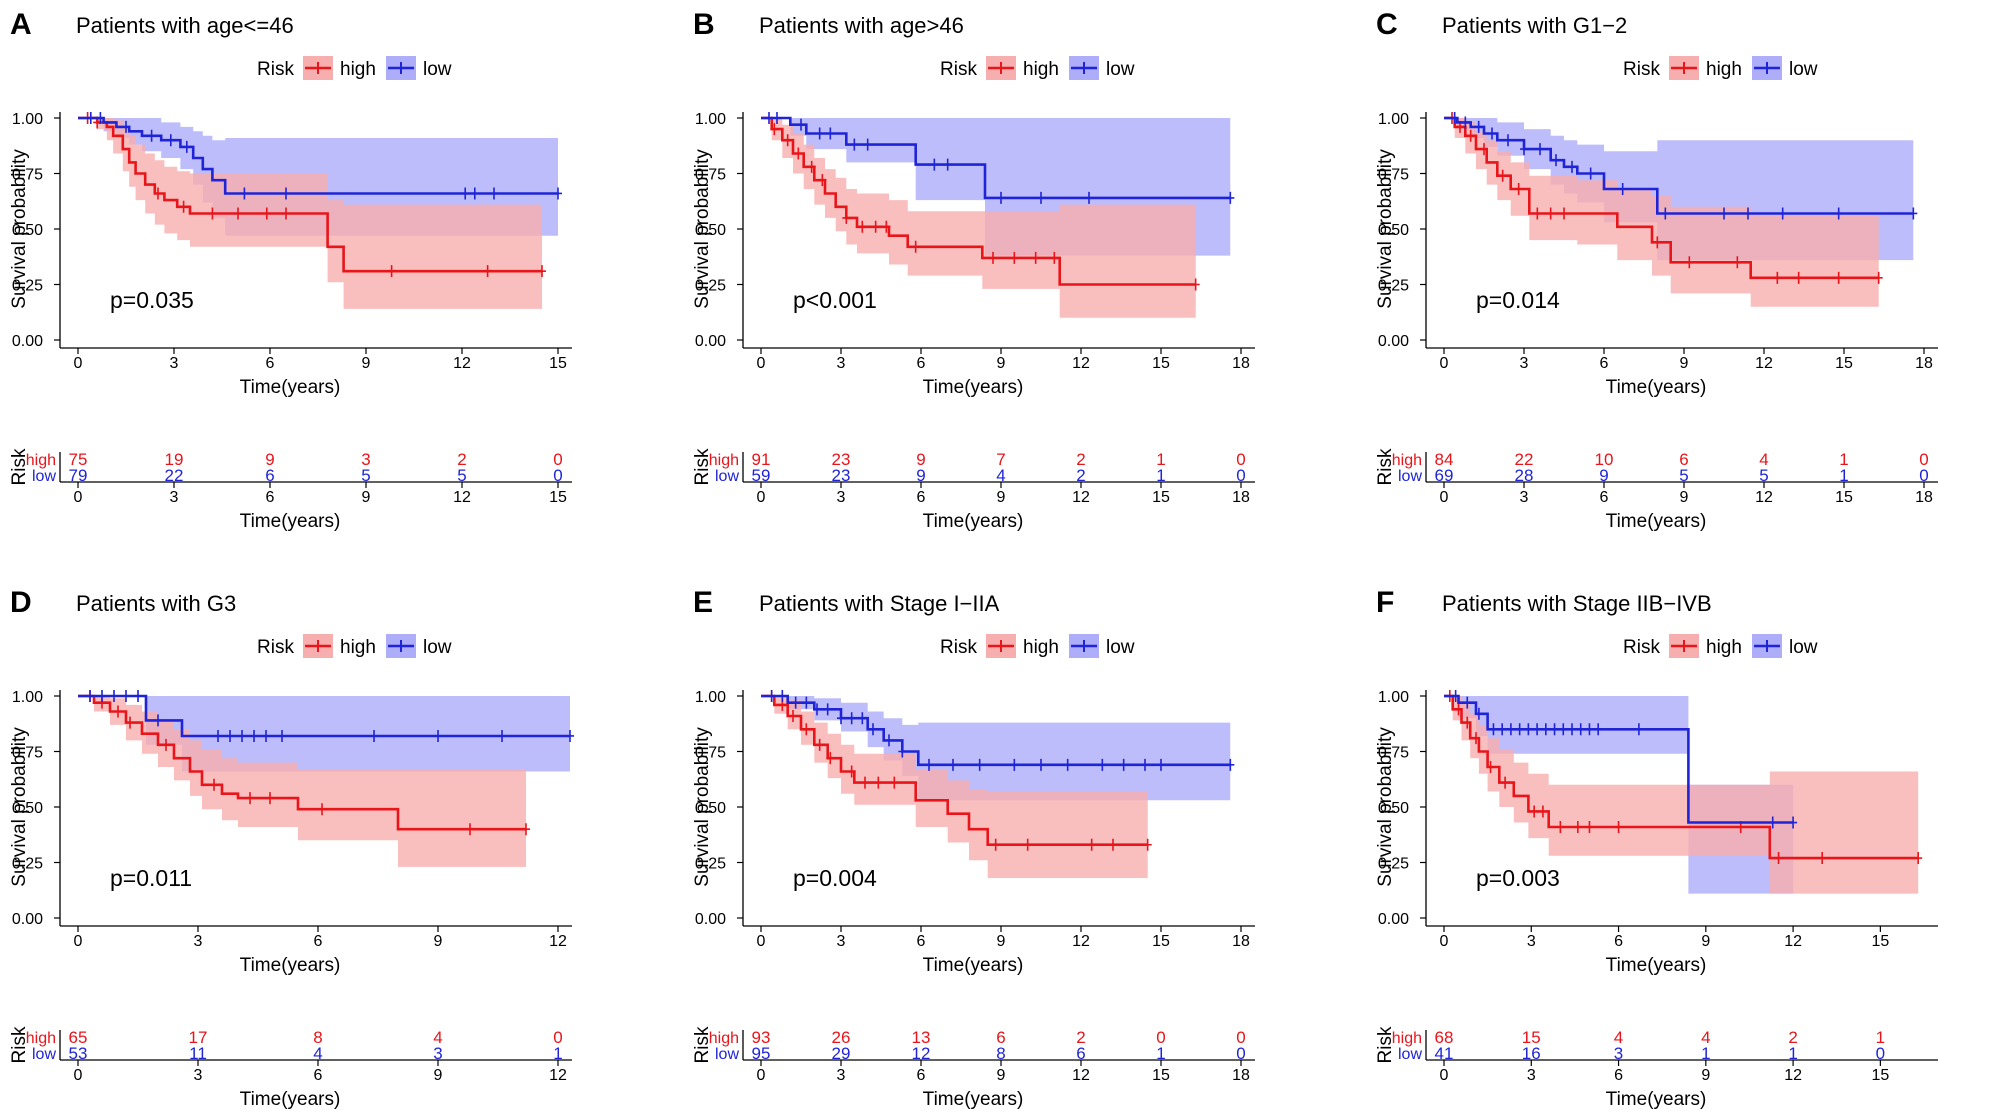  What do you see at coordinates (973, 1099) in the screenshot?
I see `table-x-axis-label: Time(years)` at bounding box center [973, 1099].